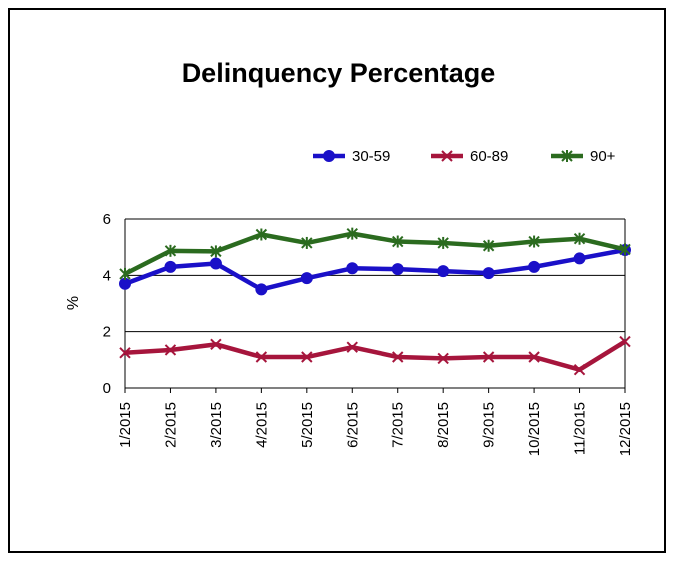  I want to click on legend-label: 90+, so click(603, 156).